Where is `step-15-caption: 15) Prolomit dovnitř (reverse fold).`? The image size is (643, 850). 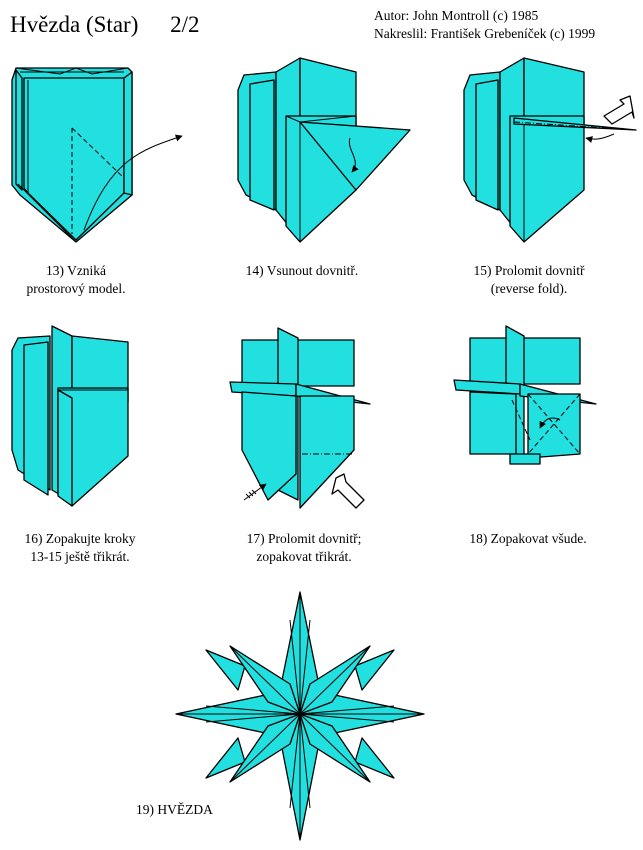 step-15-caption: 15) Prolomit dovnitř (reverse fold). is located at coordinates (529, 280).